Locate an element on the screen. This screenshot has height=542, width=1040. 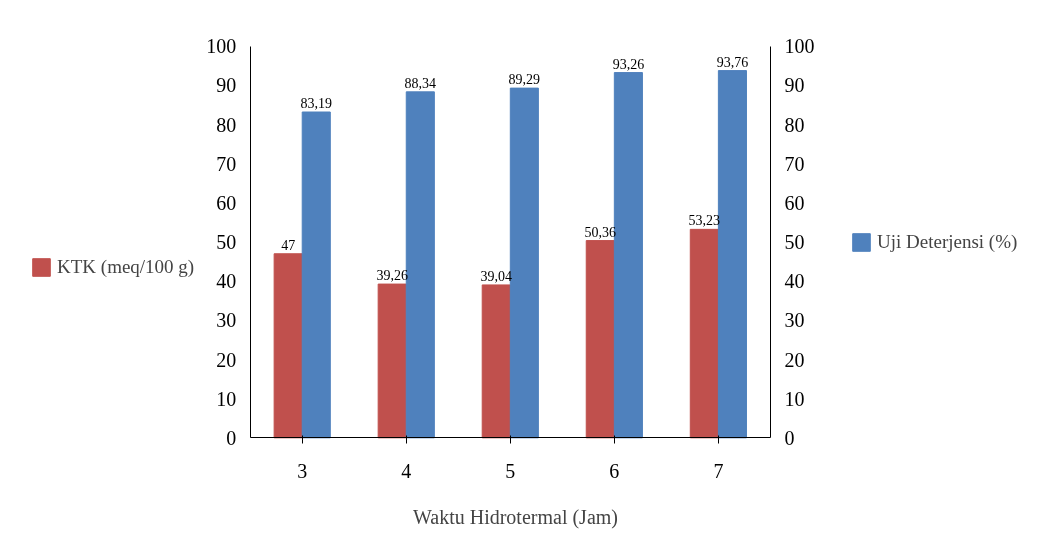
y2-tick-label: 50 is located at coordinates (794, 242).